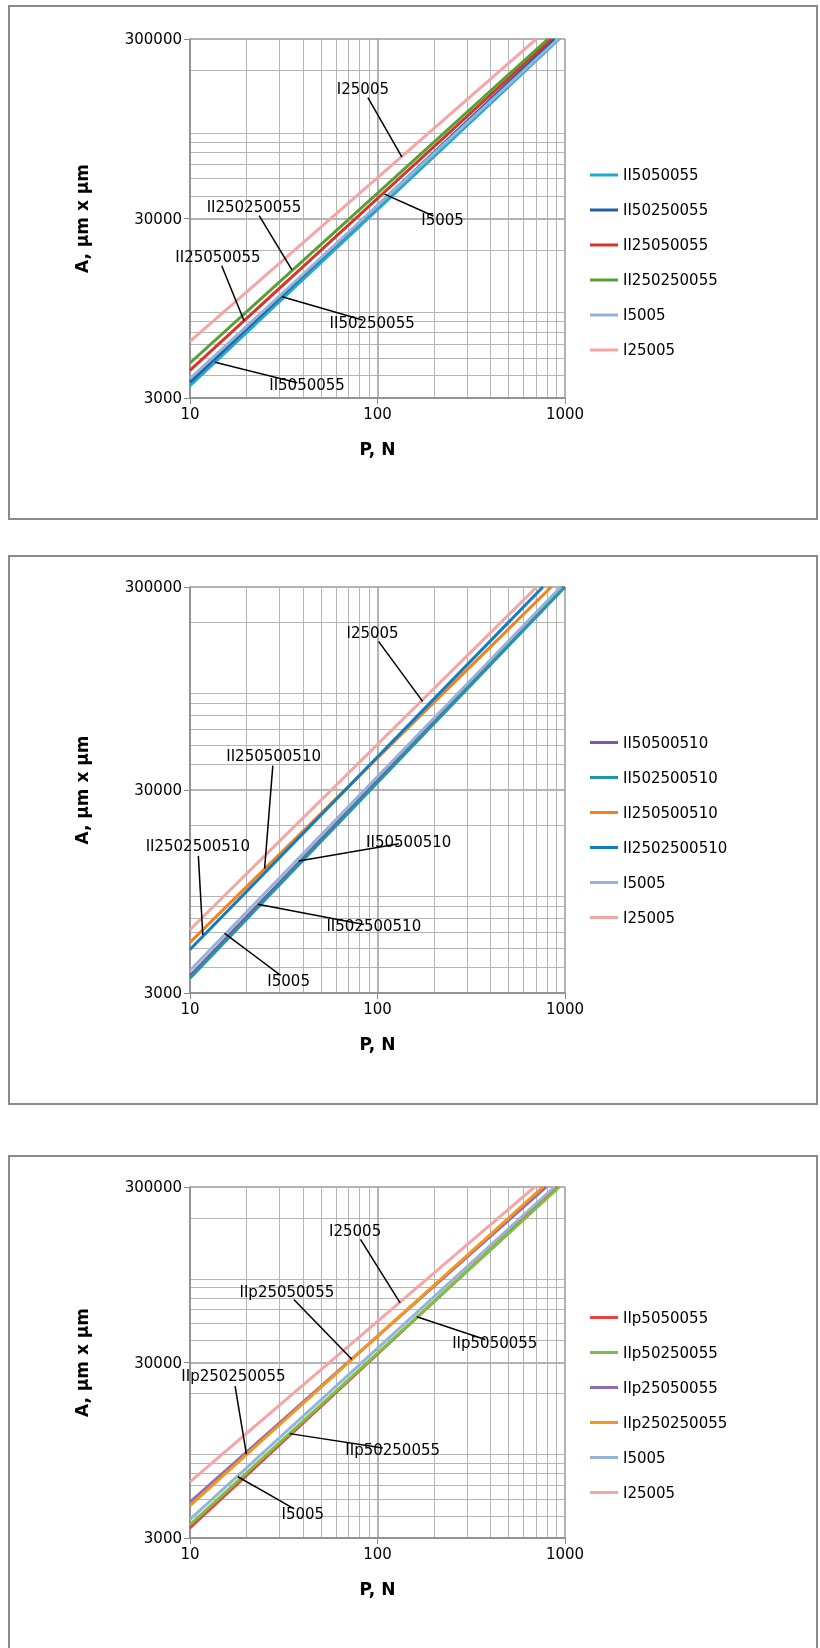 The height and width of the screenshot is (1648, 820). Describe the element at coordinates (218, 256) in the screenshot. I see `annotation: II25050055` at that location.